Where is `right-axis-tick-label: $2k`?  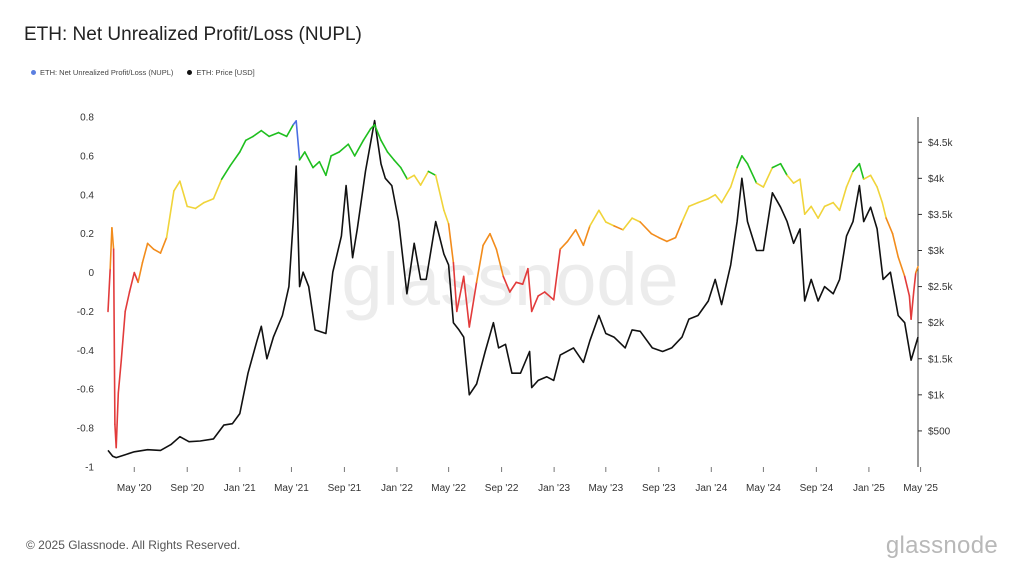 right-axis-tick-label: $2k is located at coordinates (936, 323).